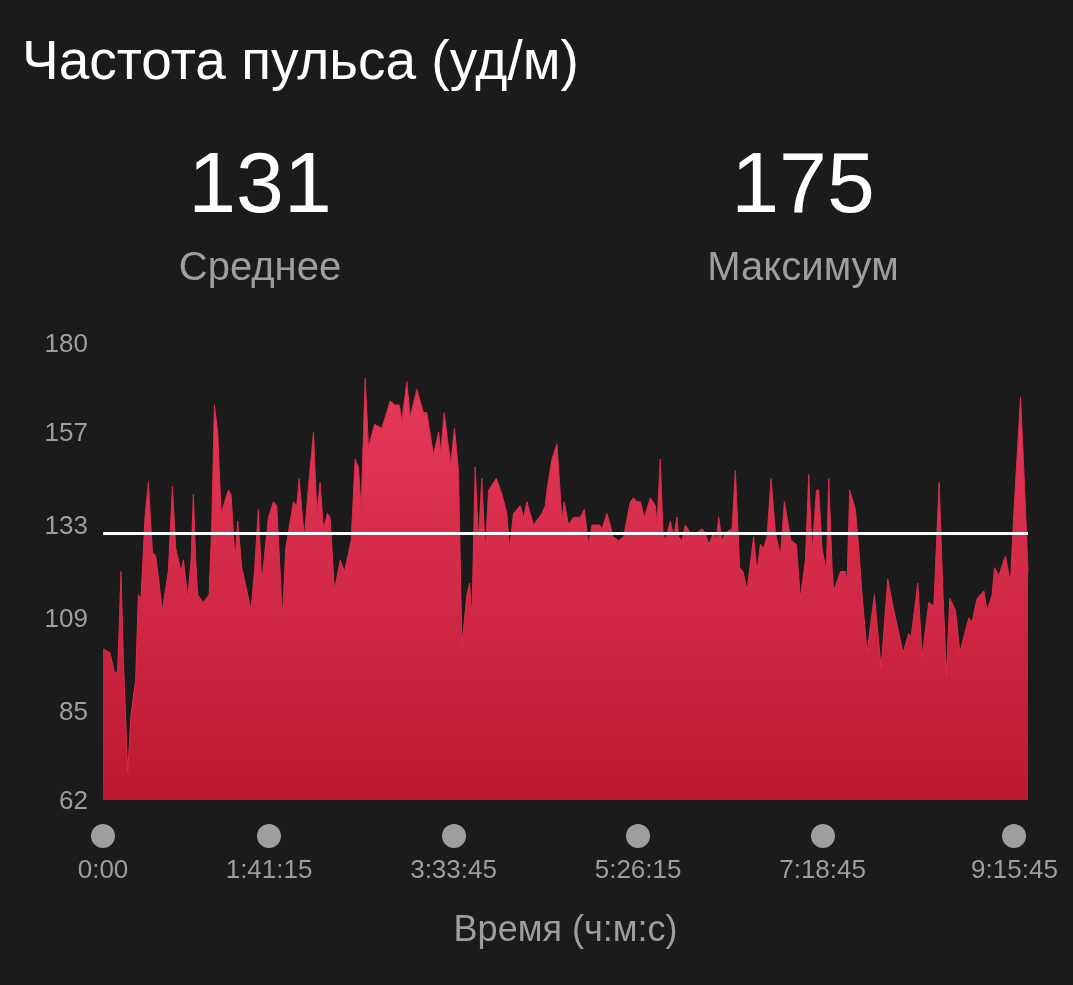 Image resolution: width=1073 pixels, height=985 pixels. Describe the element at coordinates (66, 525) in the screenshot. I see `y-tick-label: 133` at that location.